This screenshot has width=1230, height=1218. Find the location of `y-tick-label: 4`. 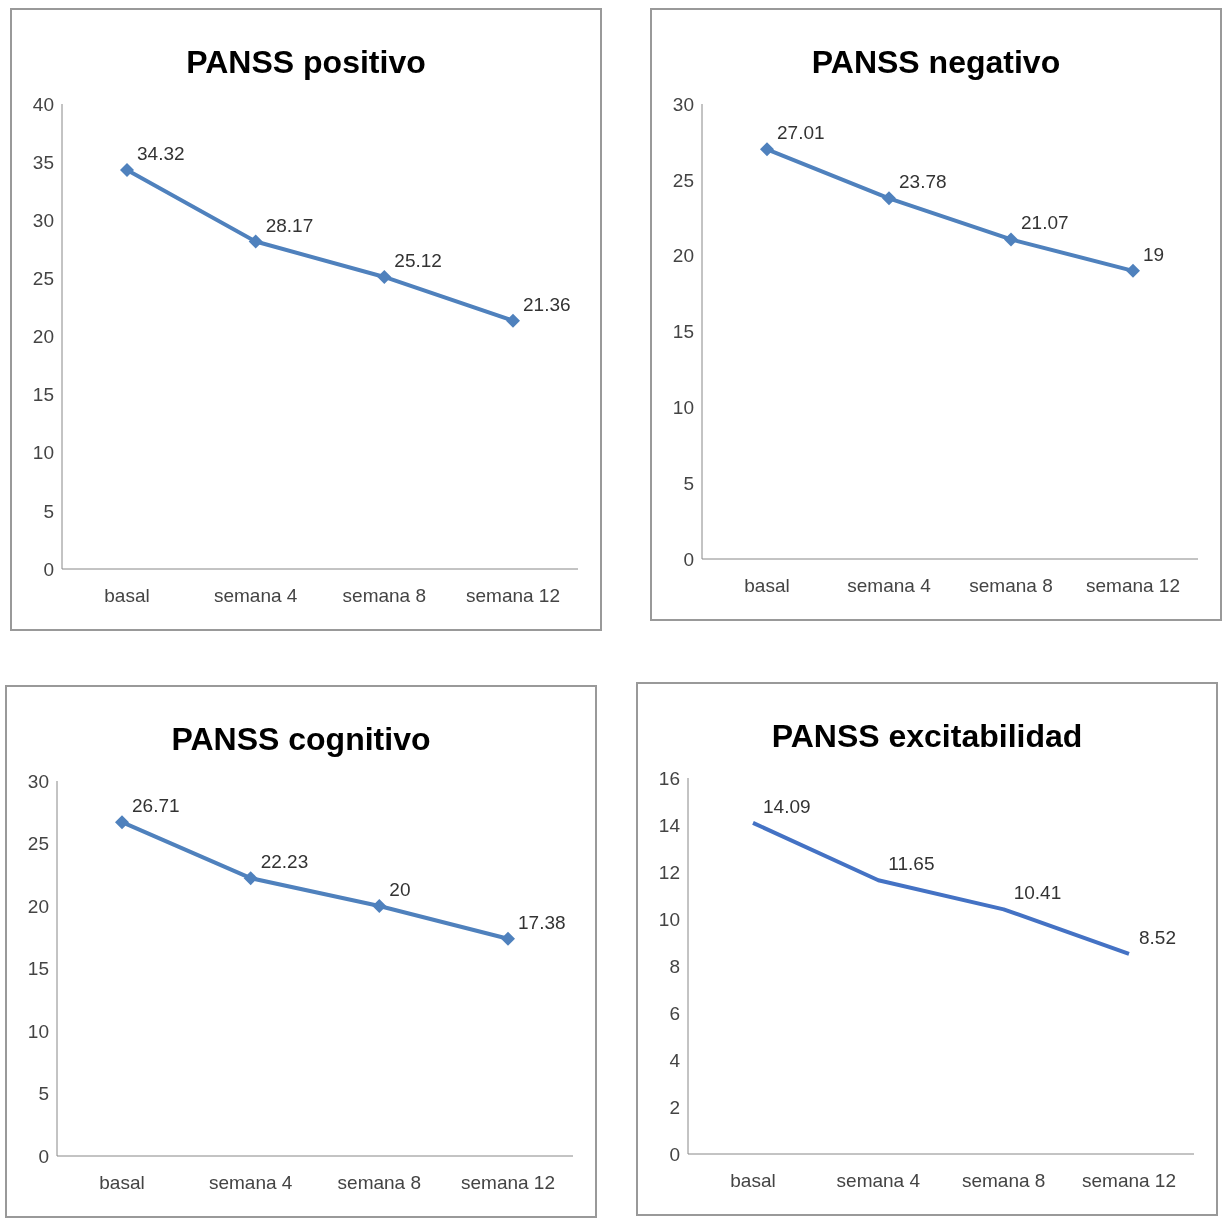

y-tick-label: 4 is located at coordinates (675, 1060).